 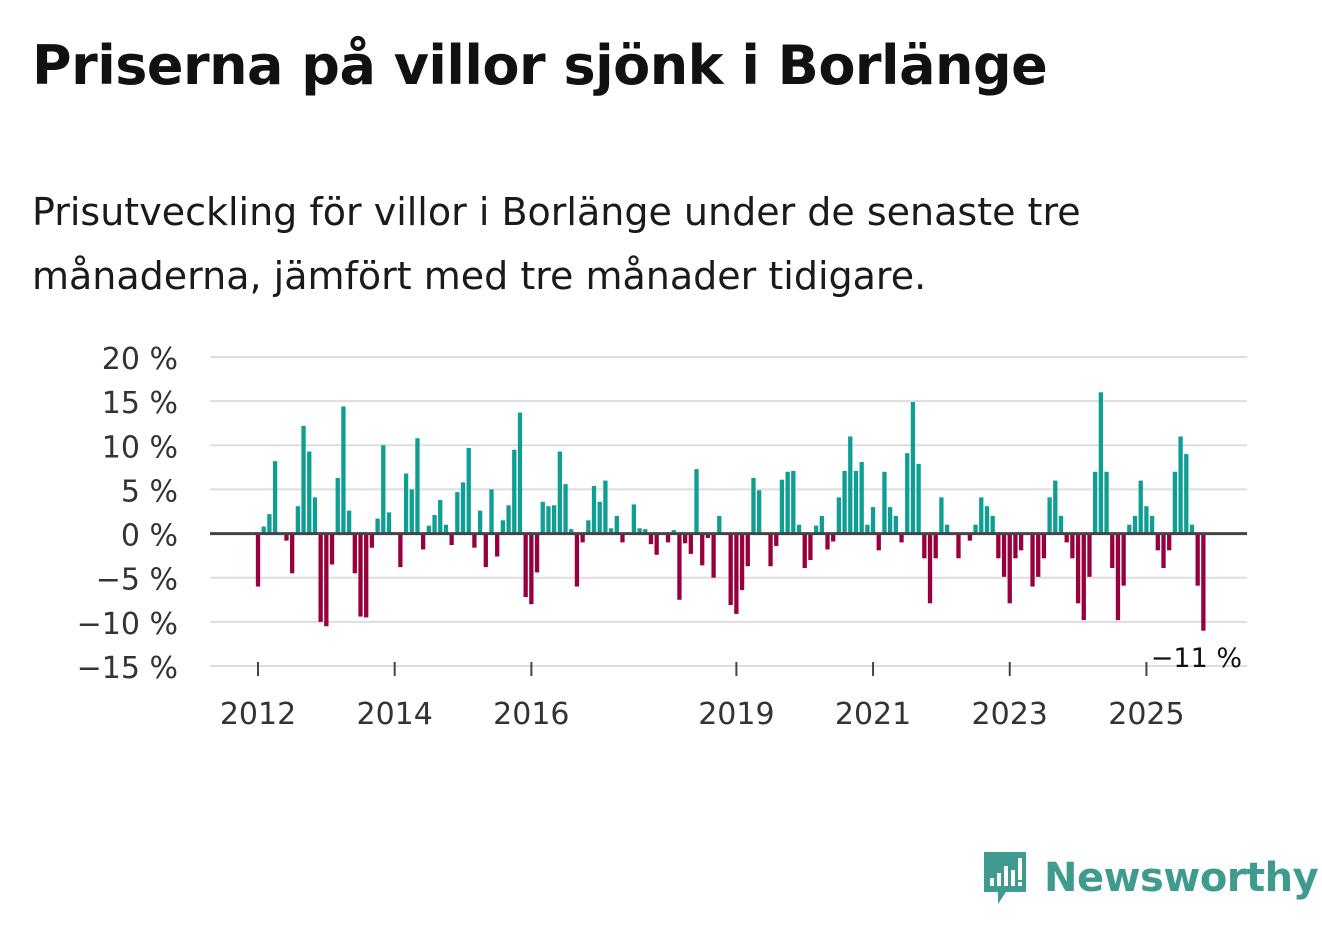 I want to click on y-tick-label: 10 %, so click(x=140, y=447).